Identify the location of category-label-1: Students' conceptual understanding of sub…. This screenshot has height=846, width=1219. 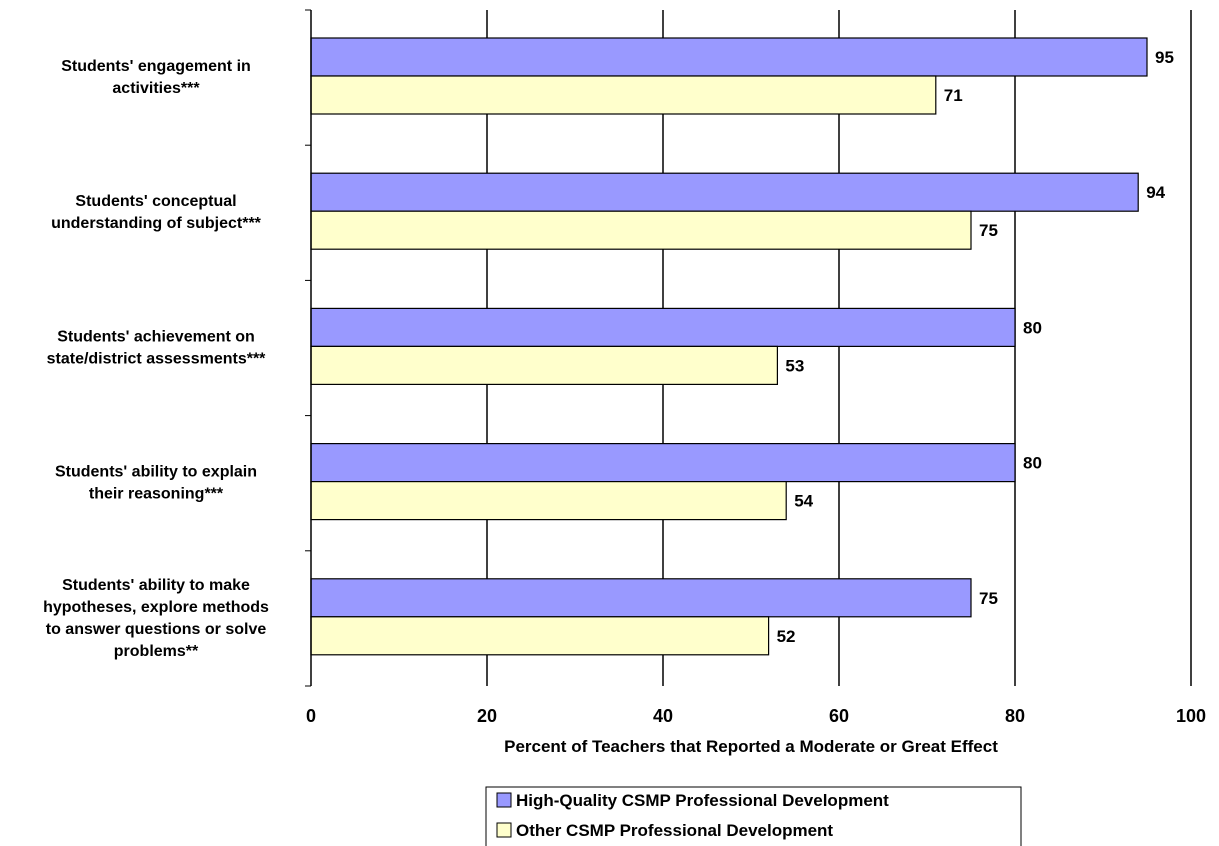
(156, 212).